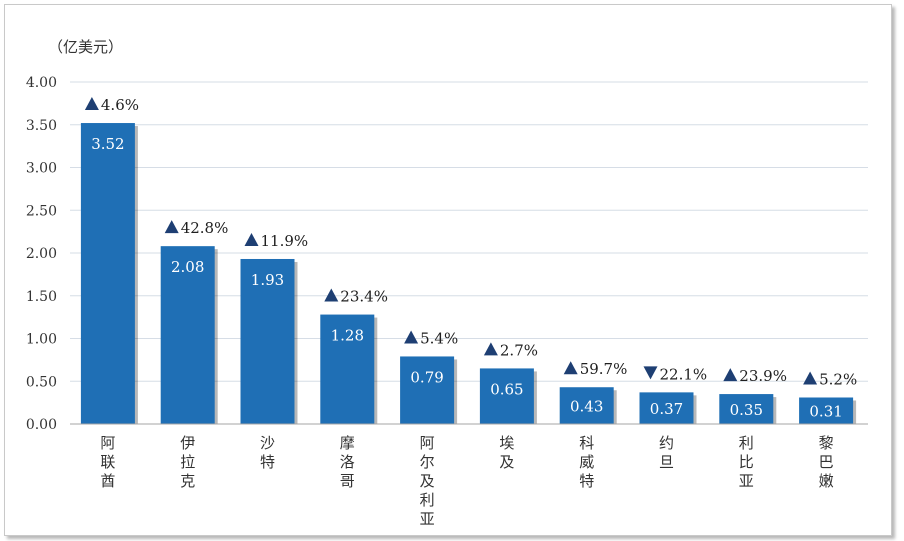 The image size is (904, 541). I want to click on change-label: 5.4%, so click(439, 338).